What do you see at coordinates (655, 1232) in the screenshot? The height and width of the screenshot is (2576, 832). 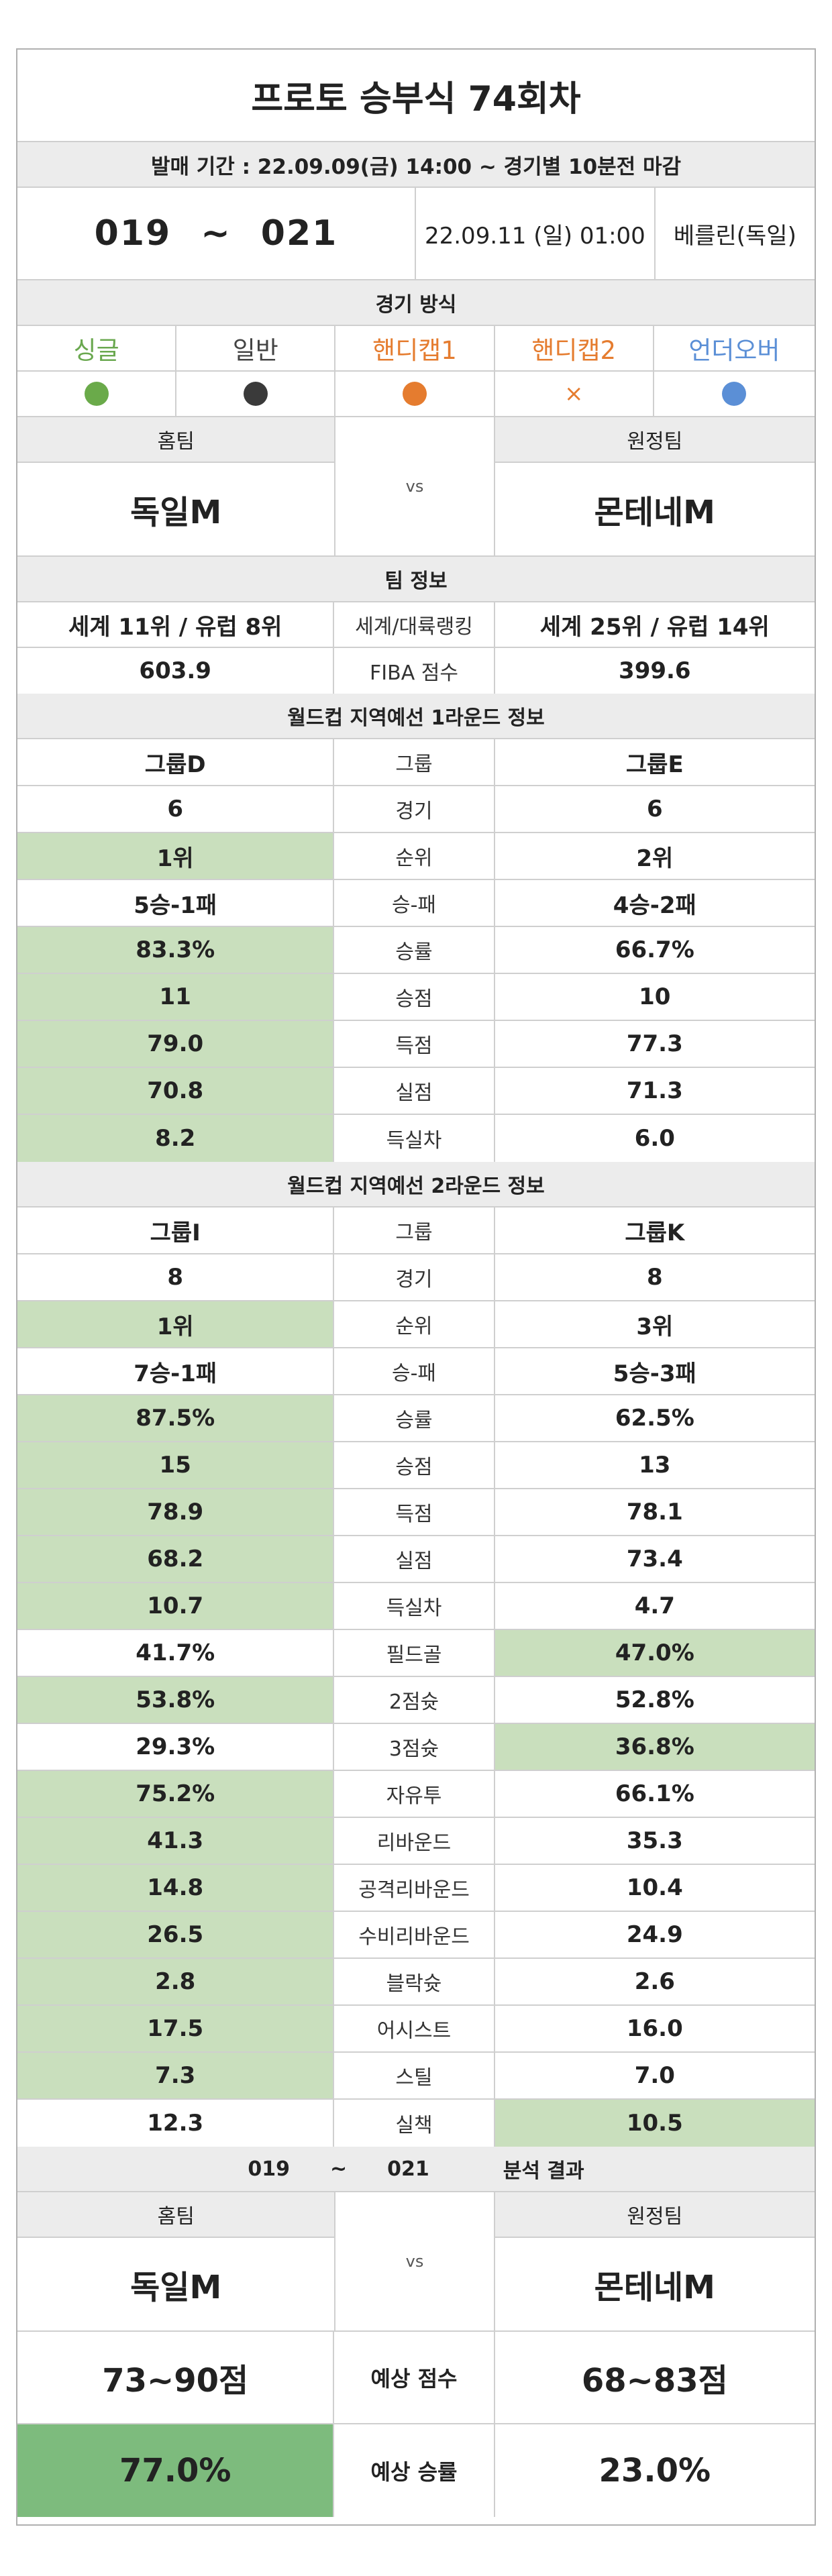 I see `away-value: 그룹K` at bounding box center [655, 1232].